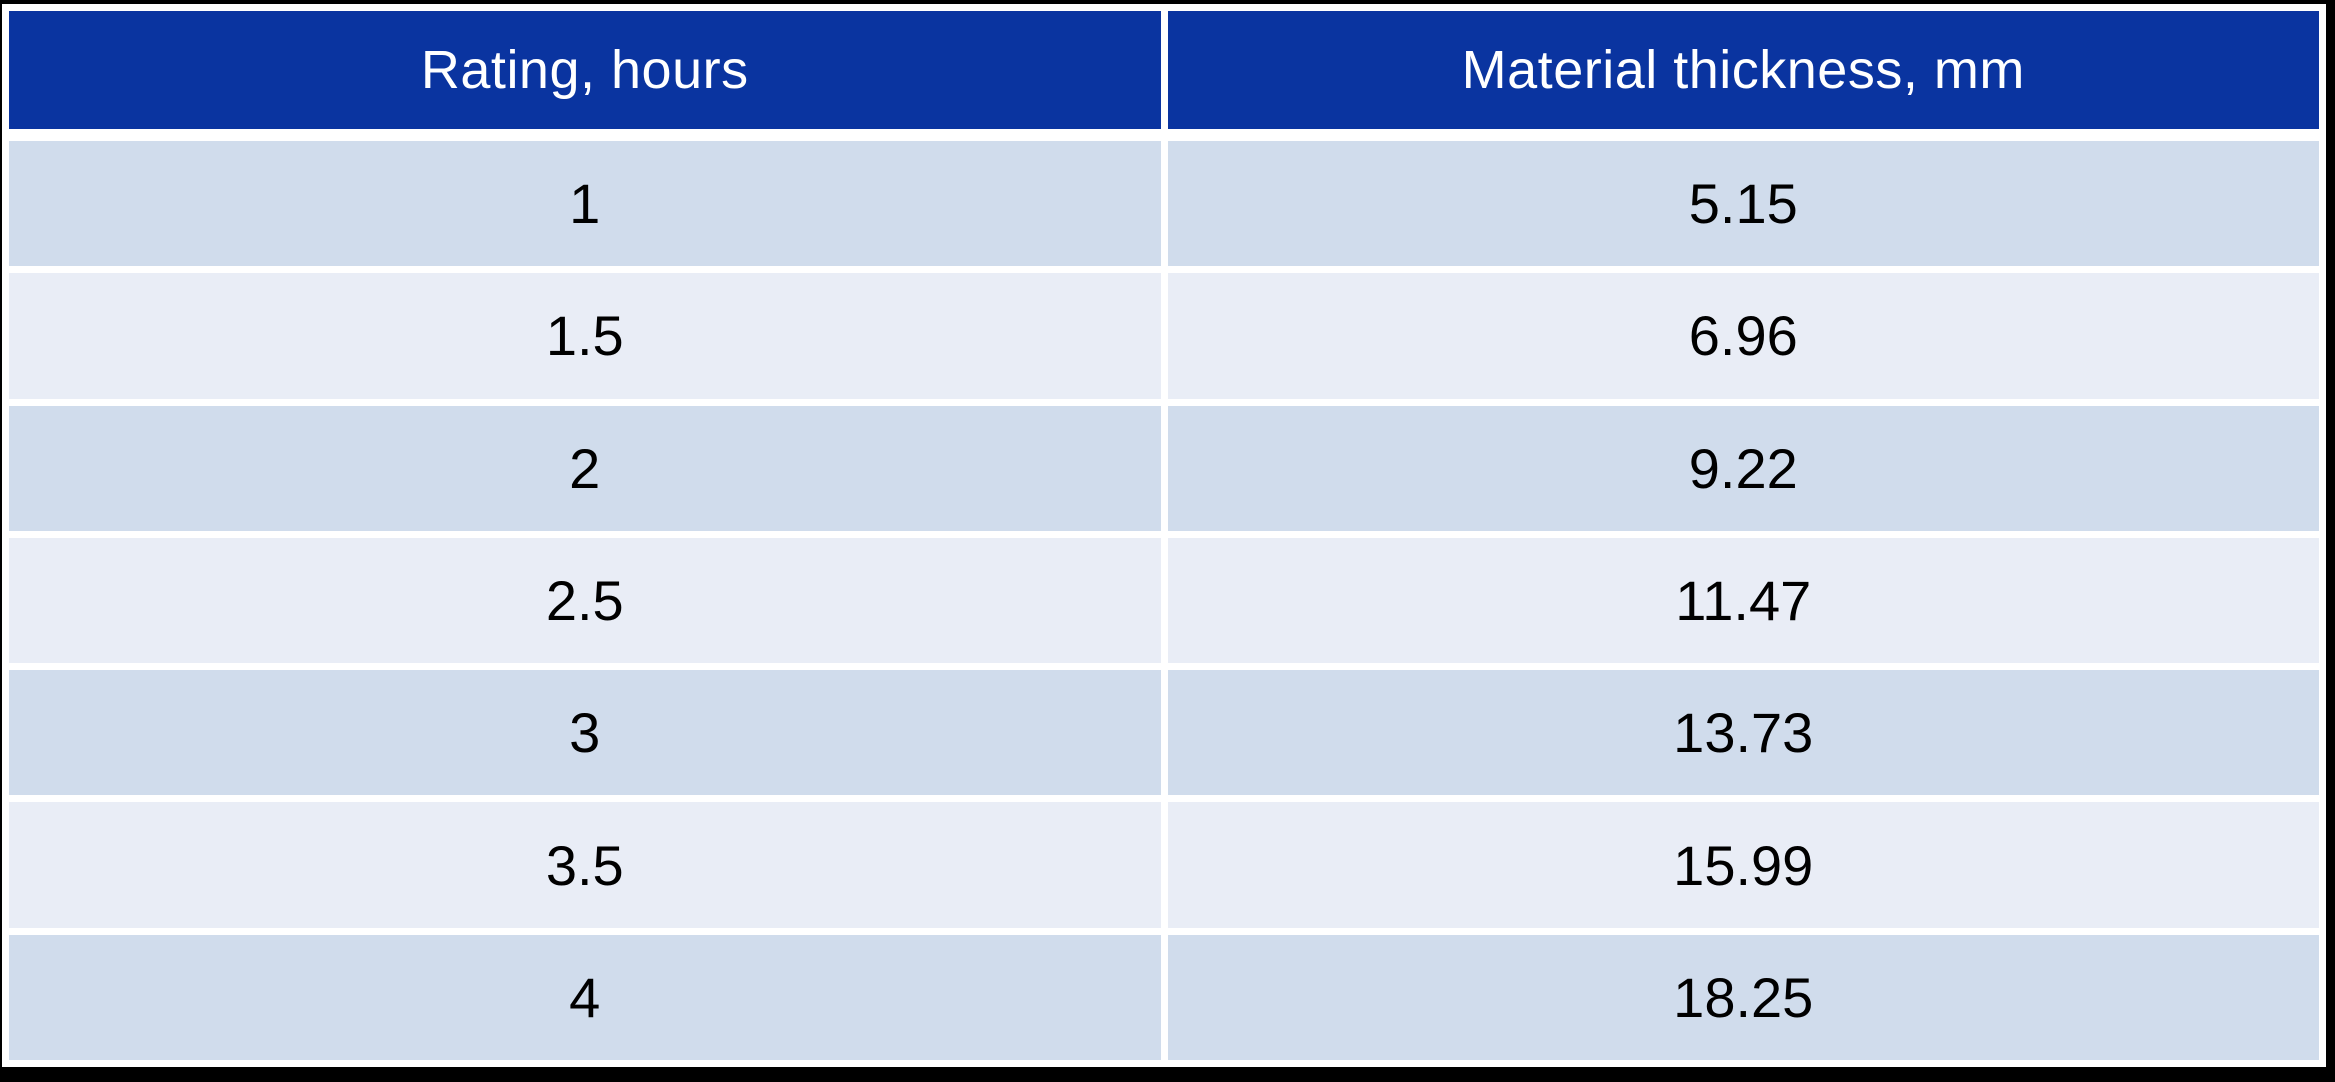 This screenshot has width=2335, height=1082. Describe the element at coordinates (1743, 468) in the screenshot. I see `thickness-cell: 9.22` at that location.